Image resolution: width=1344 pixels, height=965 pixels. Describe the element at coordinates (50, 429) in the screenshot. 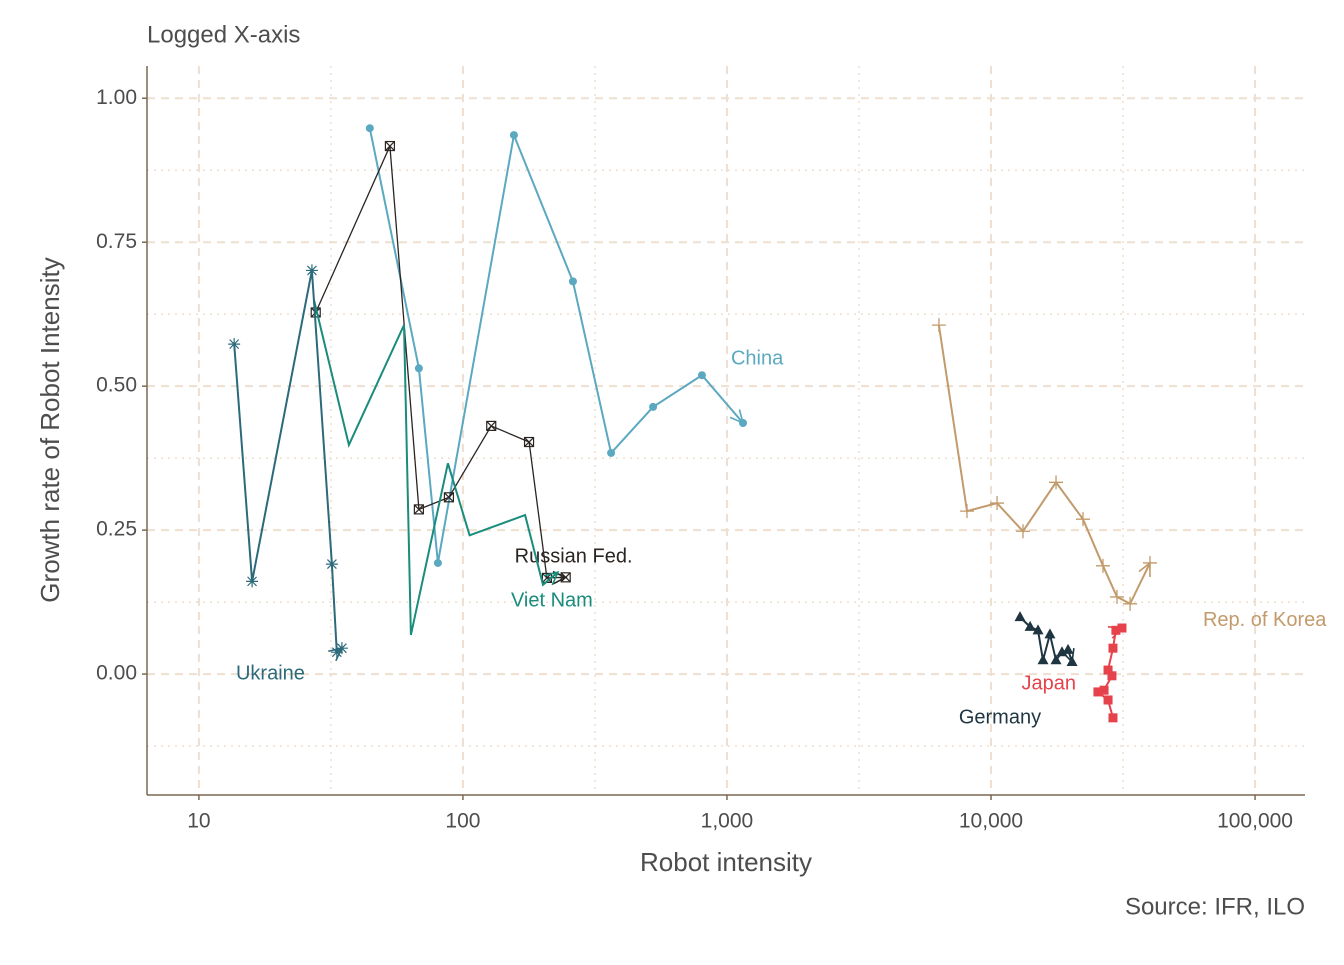

I see `y-axis-label: Growth rate of Robot Intensity` at that location.